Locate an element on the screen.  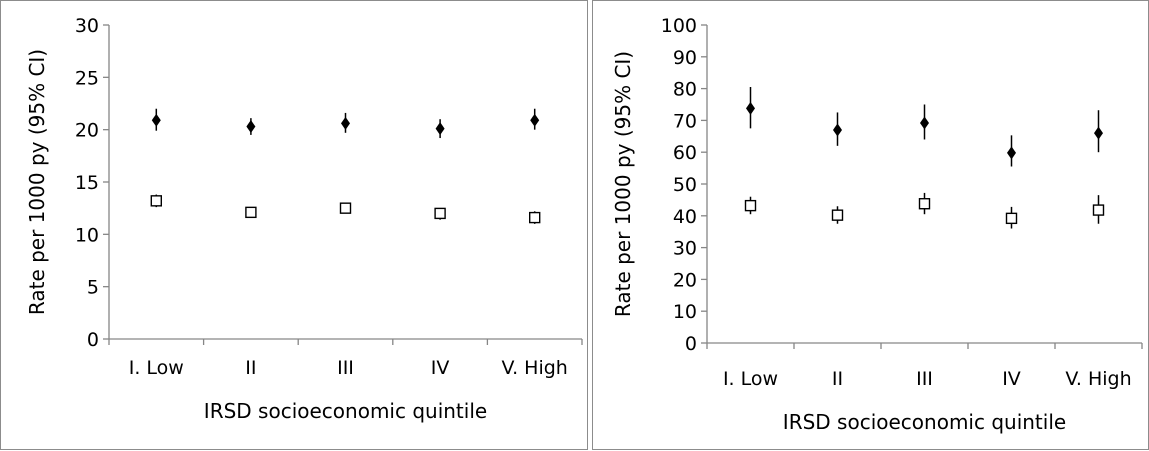
y-tick-label: 40 is located at coordinates (685, 217).